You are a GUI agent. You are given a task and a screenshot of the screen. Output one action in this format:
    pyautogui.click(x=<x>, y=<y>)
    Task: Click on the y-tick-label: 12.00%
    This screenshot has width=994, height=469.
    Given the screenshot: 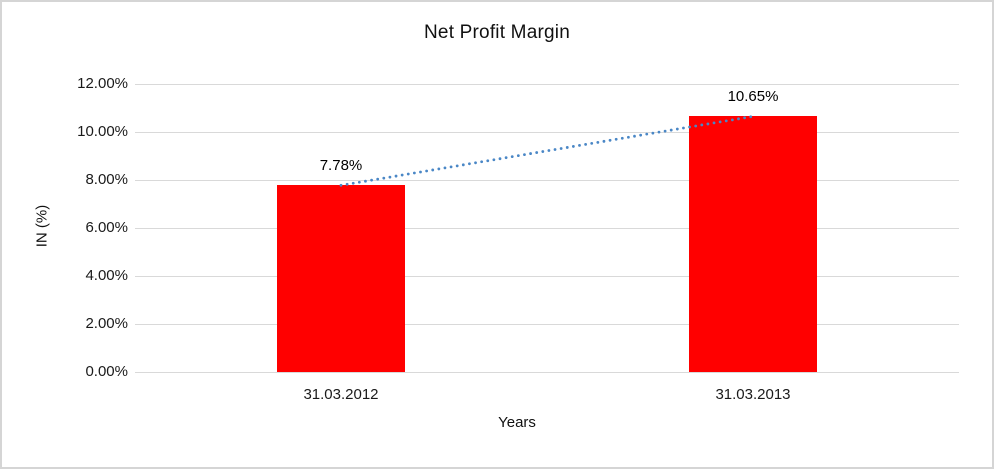 What is the action you would take?
    pyautogui.click(x=102, y=83)
    